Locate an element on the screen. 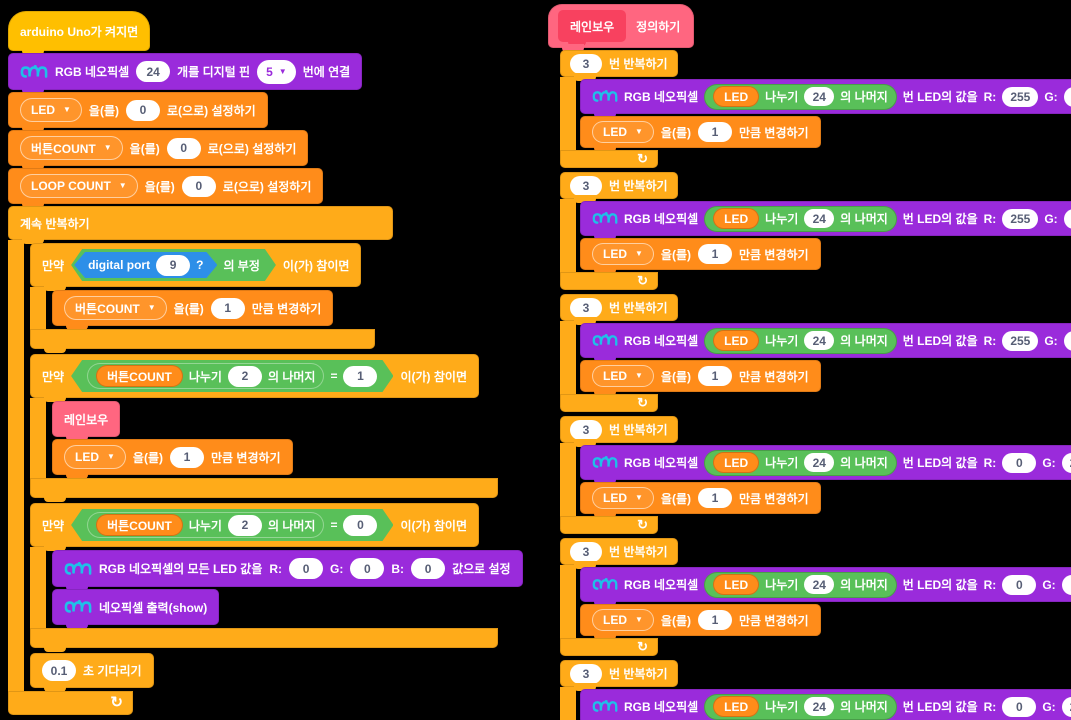 The height and width of the screenshot is (720, 1071). change-variable-block: 버튼COUNT ▼ 을(를) 1 만큼 변경하기 is located at coordinates (193, 310).